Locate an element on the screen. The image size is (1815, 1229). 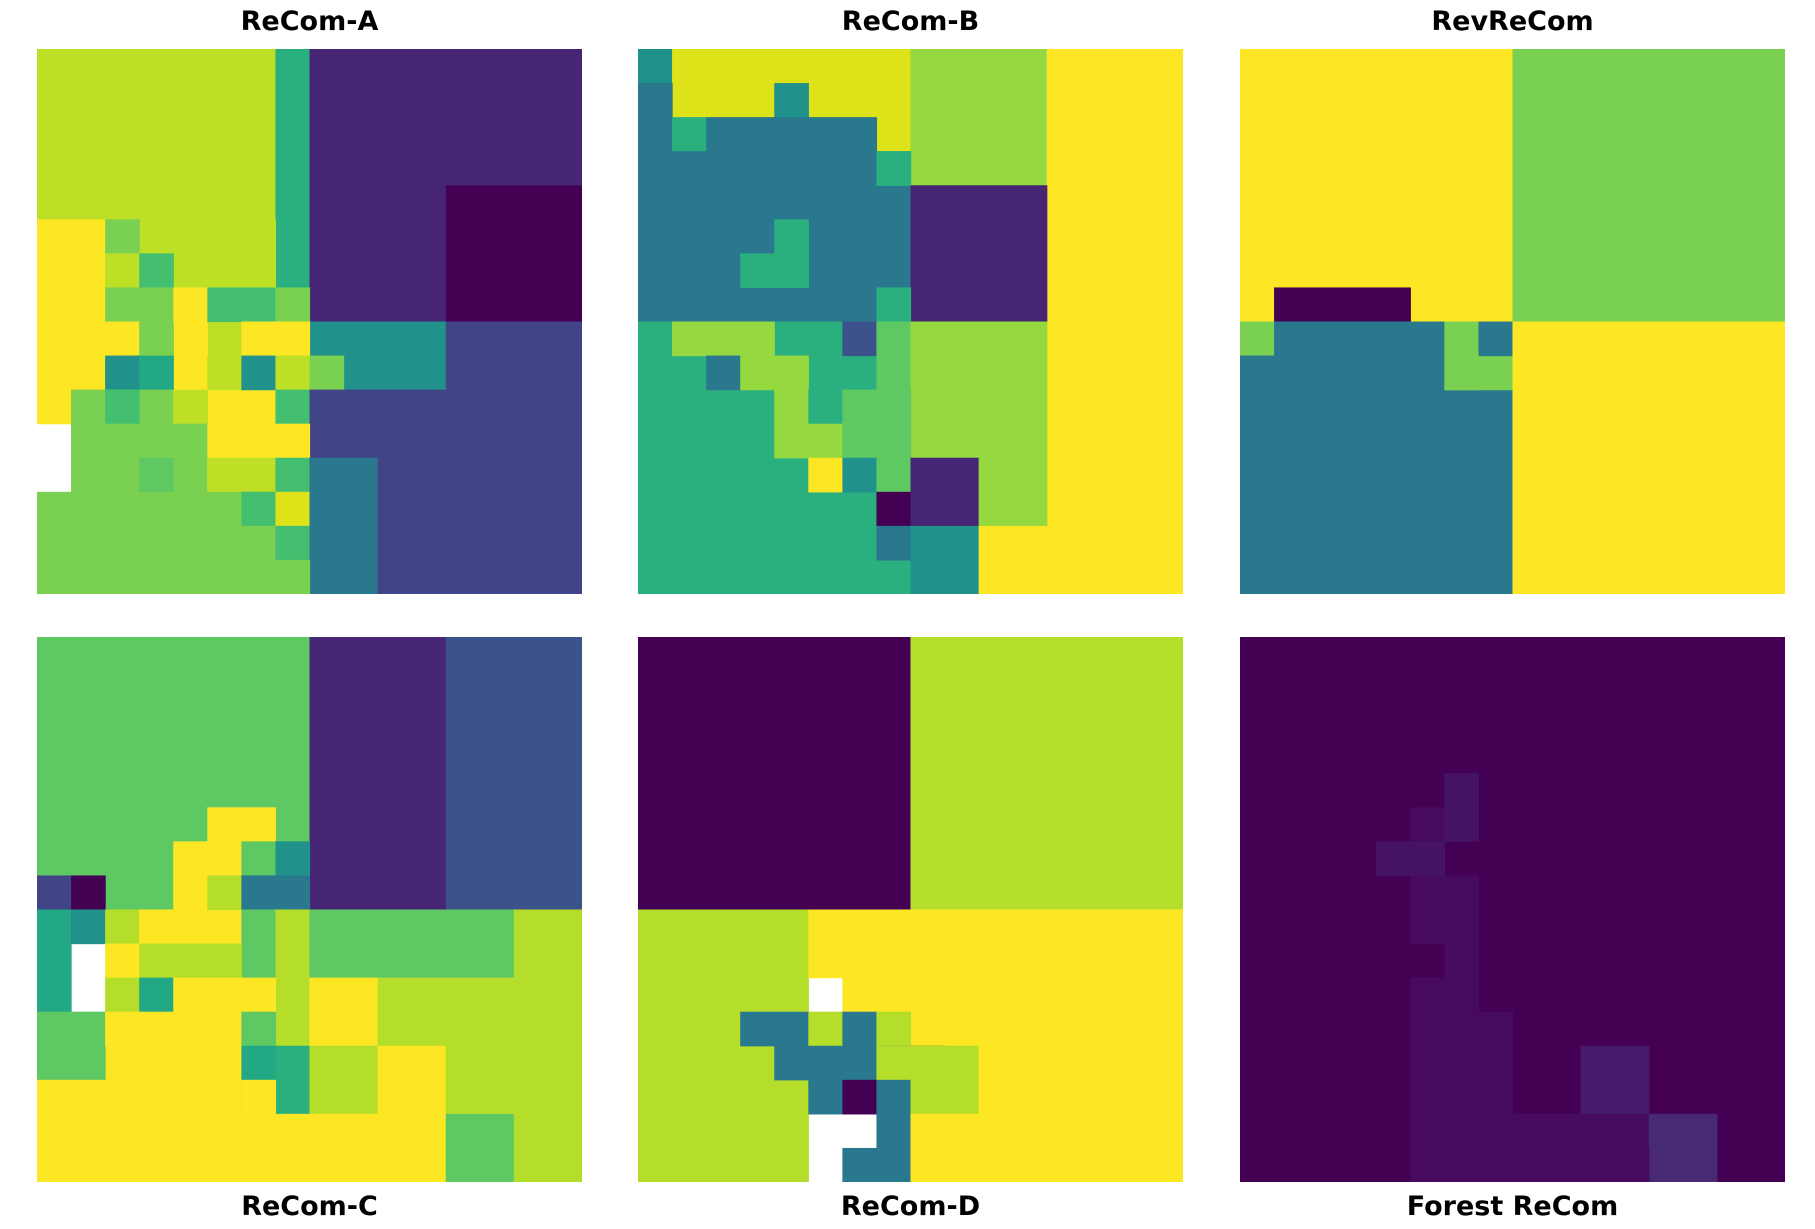
panel-title-recom-d: ReCom-D is located at coordinates (910, 1206).